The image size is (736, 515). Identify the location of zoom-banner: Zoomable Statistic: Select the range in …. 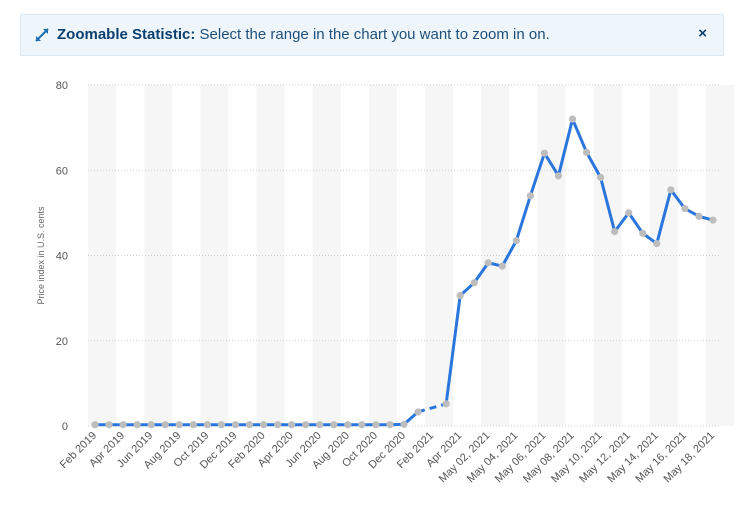
(372, 35).